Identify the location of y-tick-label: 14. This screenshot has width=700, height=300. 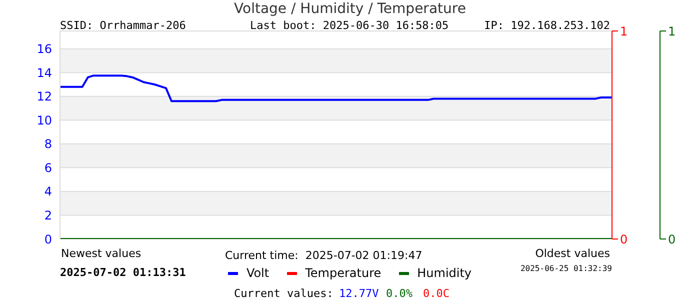
(44, 73).